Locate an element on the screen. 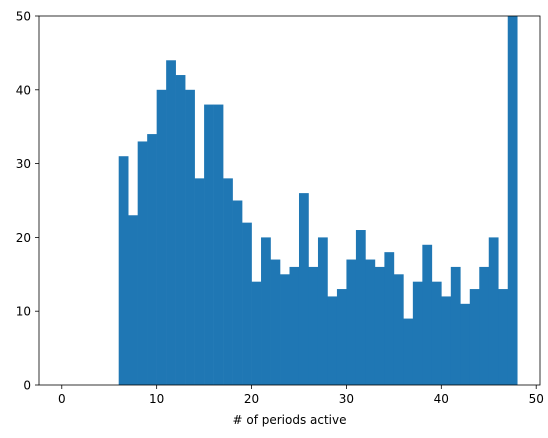 The width and height of the screenshot is (548, 438). x-axis-ticks: 0 10 20 30 40 50 is located at coordinates (301, 395).